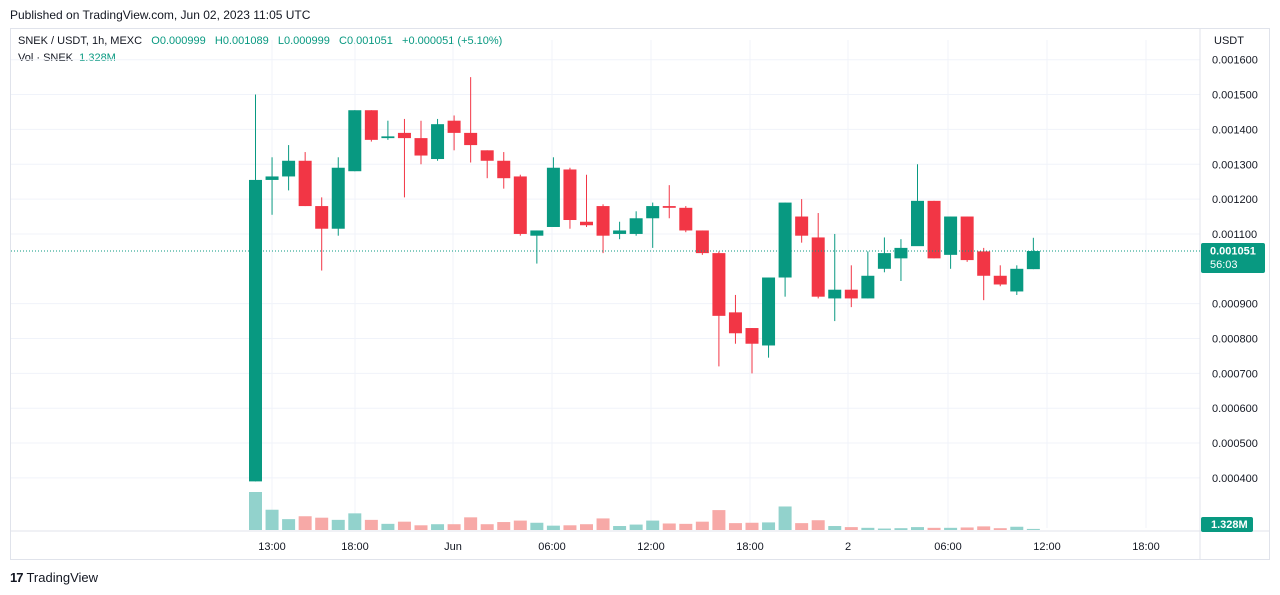 The height and width of the screenshot is (595, 1280). What do you see at coordinates (272, 547) in the screenshot?
I see `x-tick-label: 13:00` at bounding box center [272, 547].